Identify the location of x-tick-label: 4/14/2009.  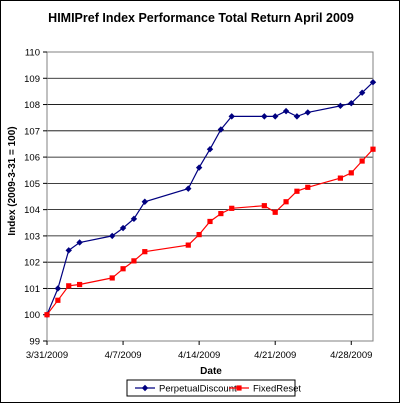
(199, 355).